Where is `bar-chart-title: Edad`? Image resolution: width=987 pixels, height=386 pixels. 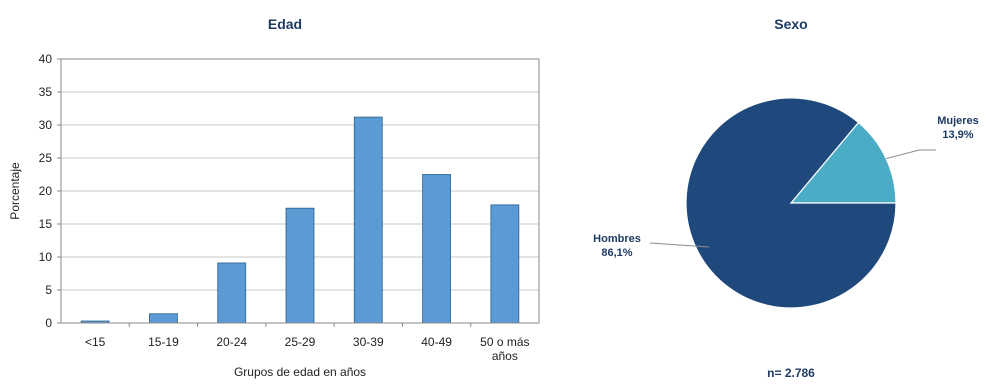
bar-chart-title: Edad is located at coordinates (285, 24).